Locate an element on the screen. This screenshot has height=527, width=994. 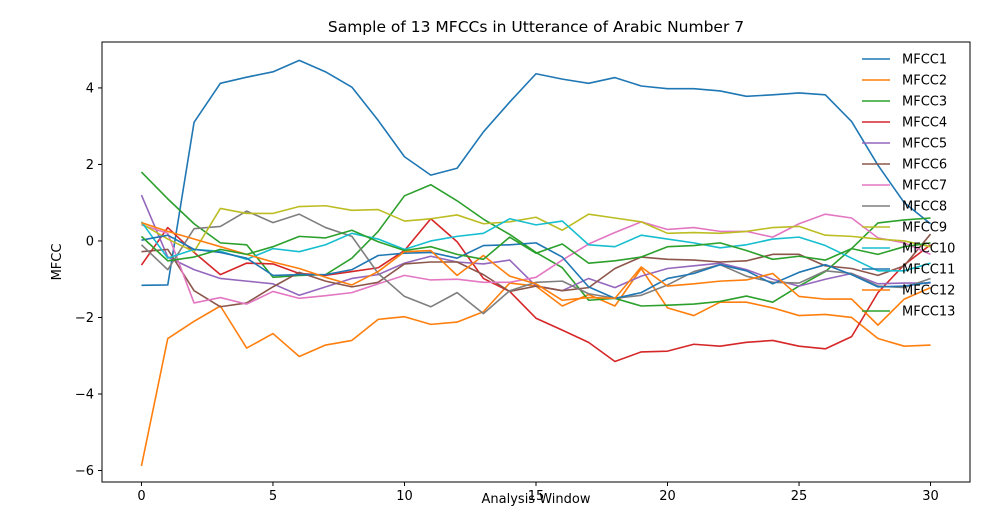
legend-entry-label: MFCC9 is located at coordinates (924, 228).